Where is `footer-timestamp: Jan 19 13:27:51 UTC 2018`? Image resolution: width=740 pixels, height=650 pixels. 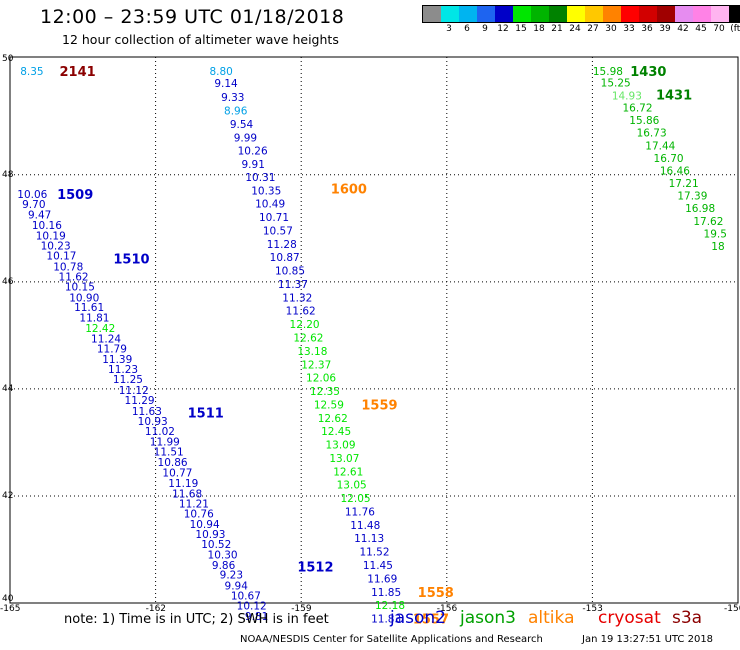
footer-timestamp: Jan 19 13:27:51 UTC 2018 is located at coordinates (648, 639).